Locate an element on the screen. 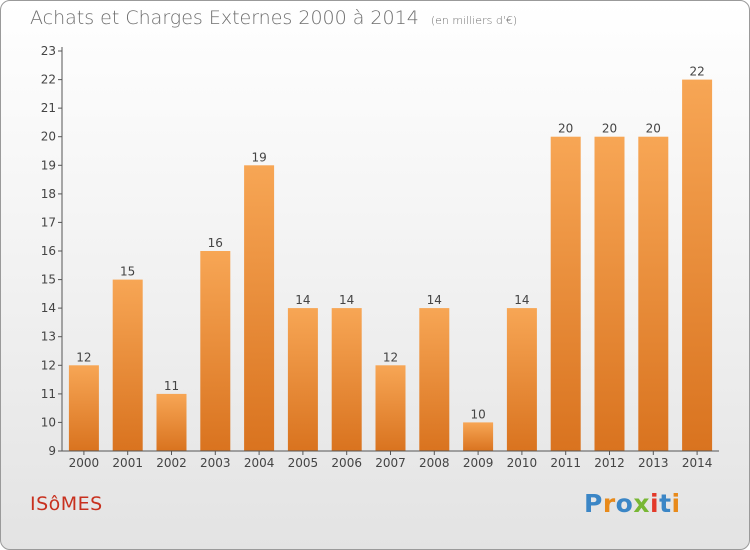 This screenshot has height=550, width=750. y-tick-label-22: 22 is located at coordinates (48, 80).